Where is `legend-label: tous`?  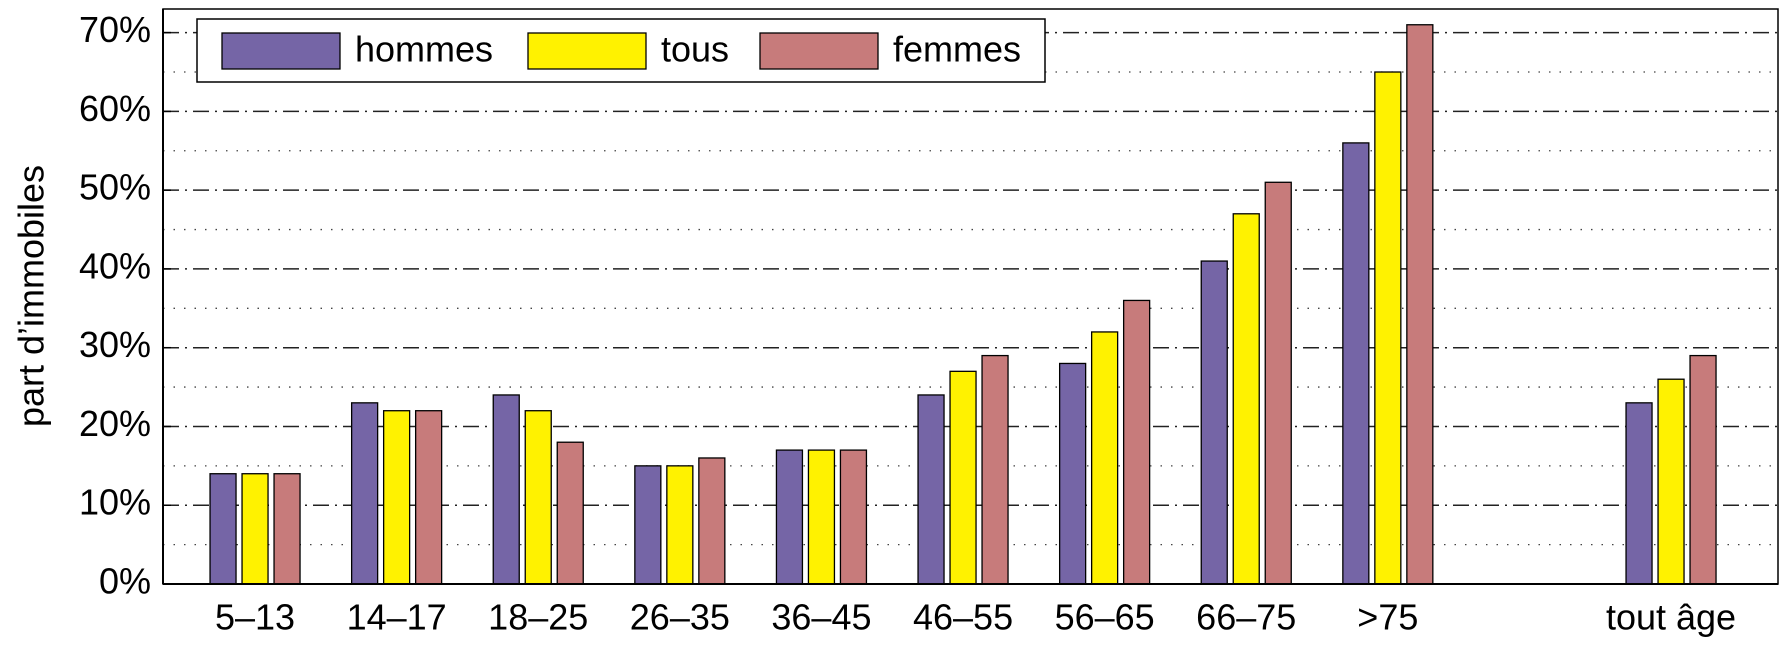
legend-label: tous is located at coordinates (695, 49).